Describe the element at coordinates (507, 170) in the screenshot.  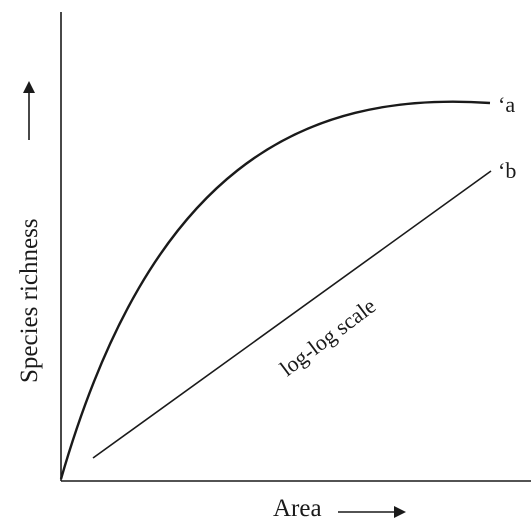
I see `curve-b-label: ‘b` at that location.